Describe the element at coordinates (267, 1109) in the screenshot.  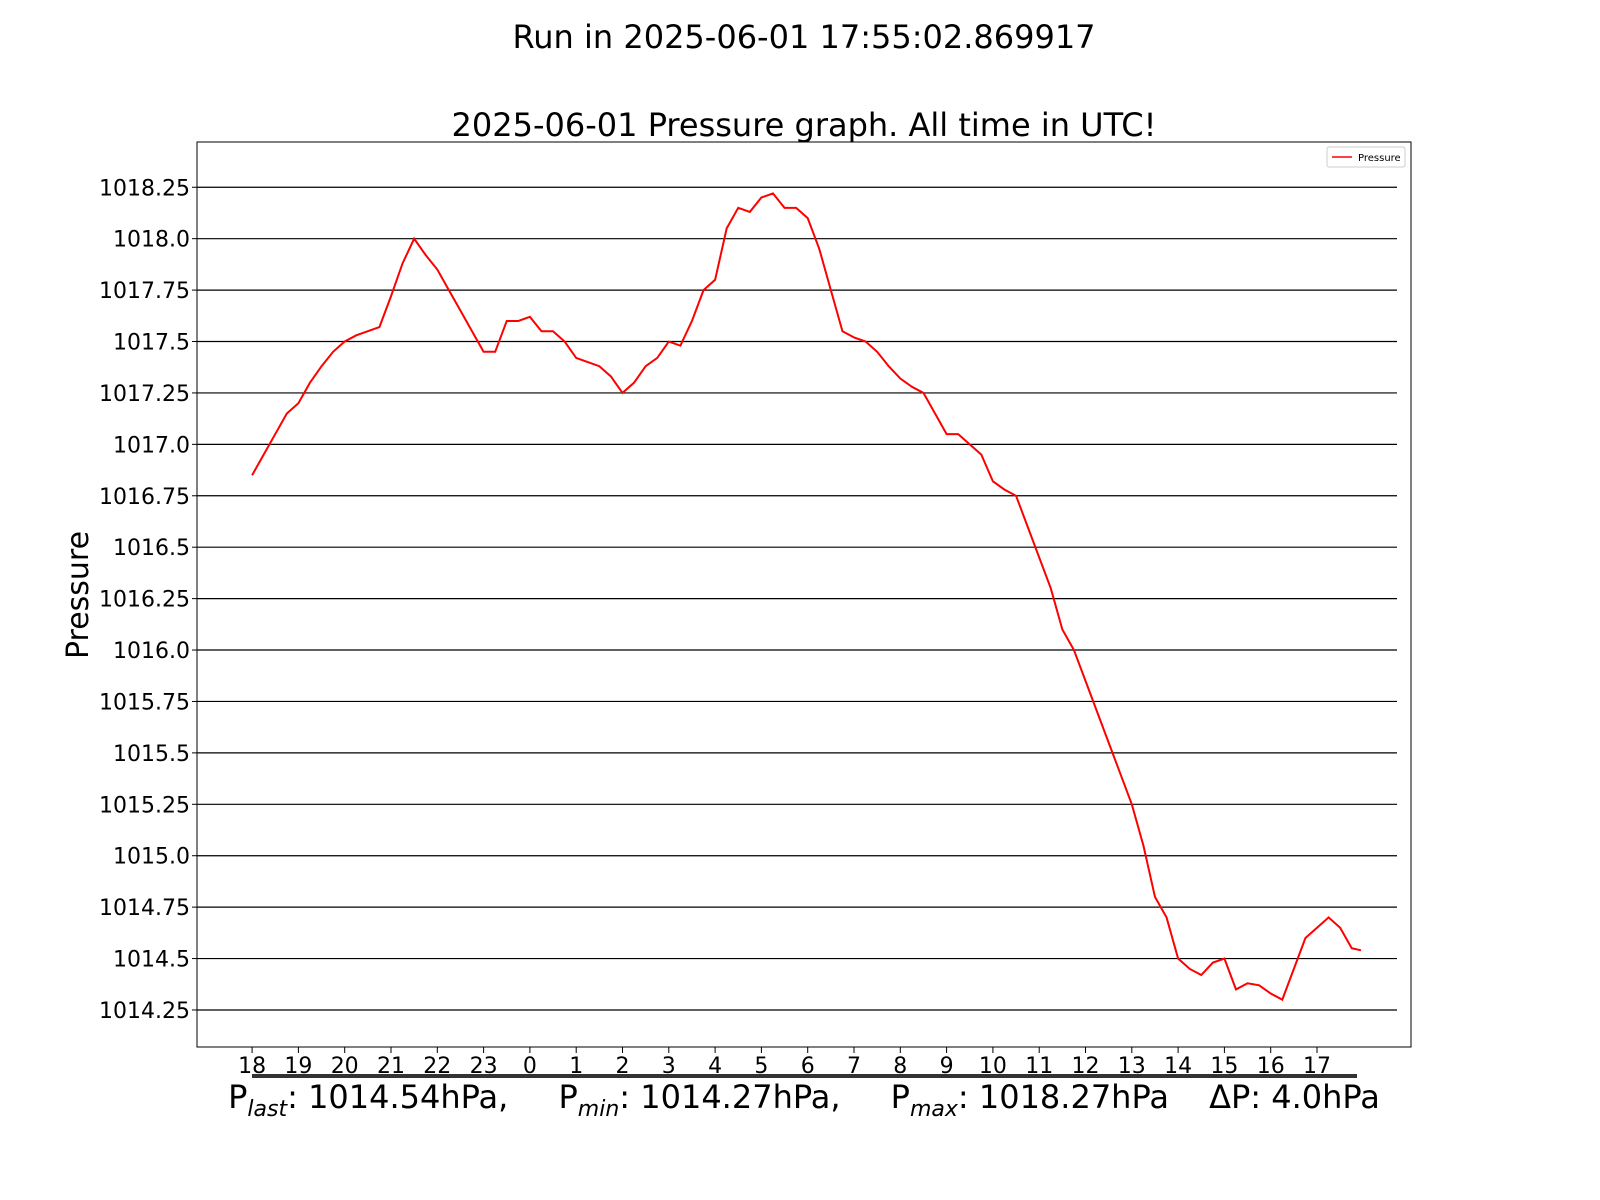
I see `stats-subscript: last` at that location.